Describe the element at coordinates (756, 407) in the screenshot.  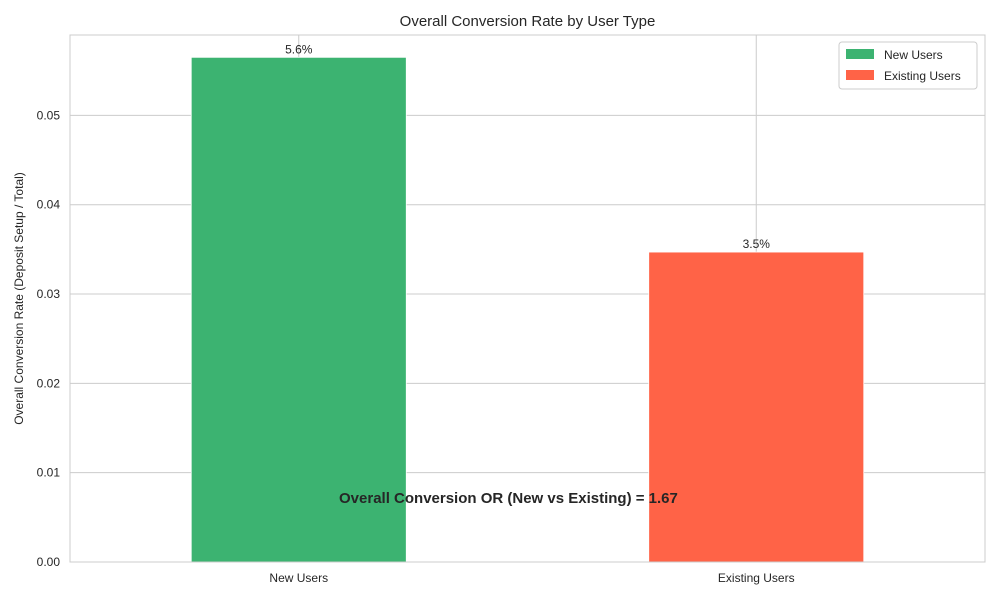
I see `bar-existing-users` at that location.